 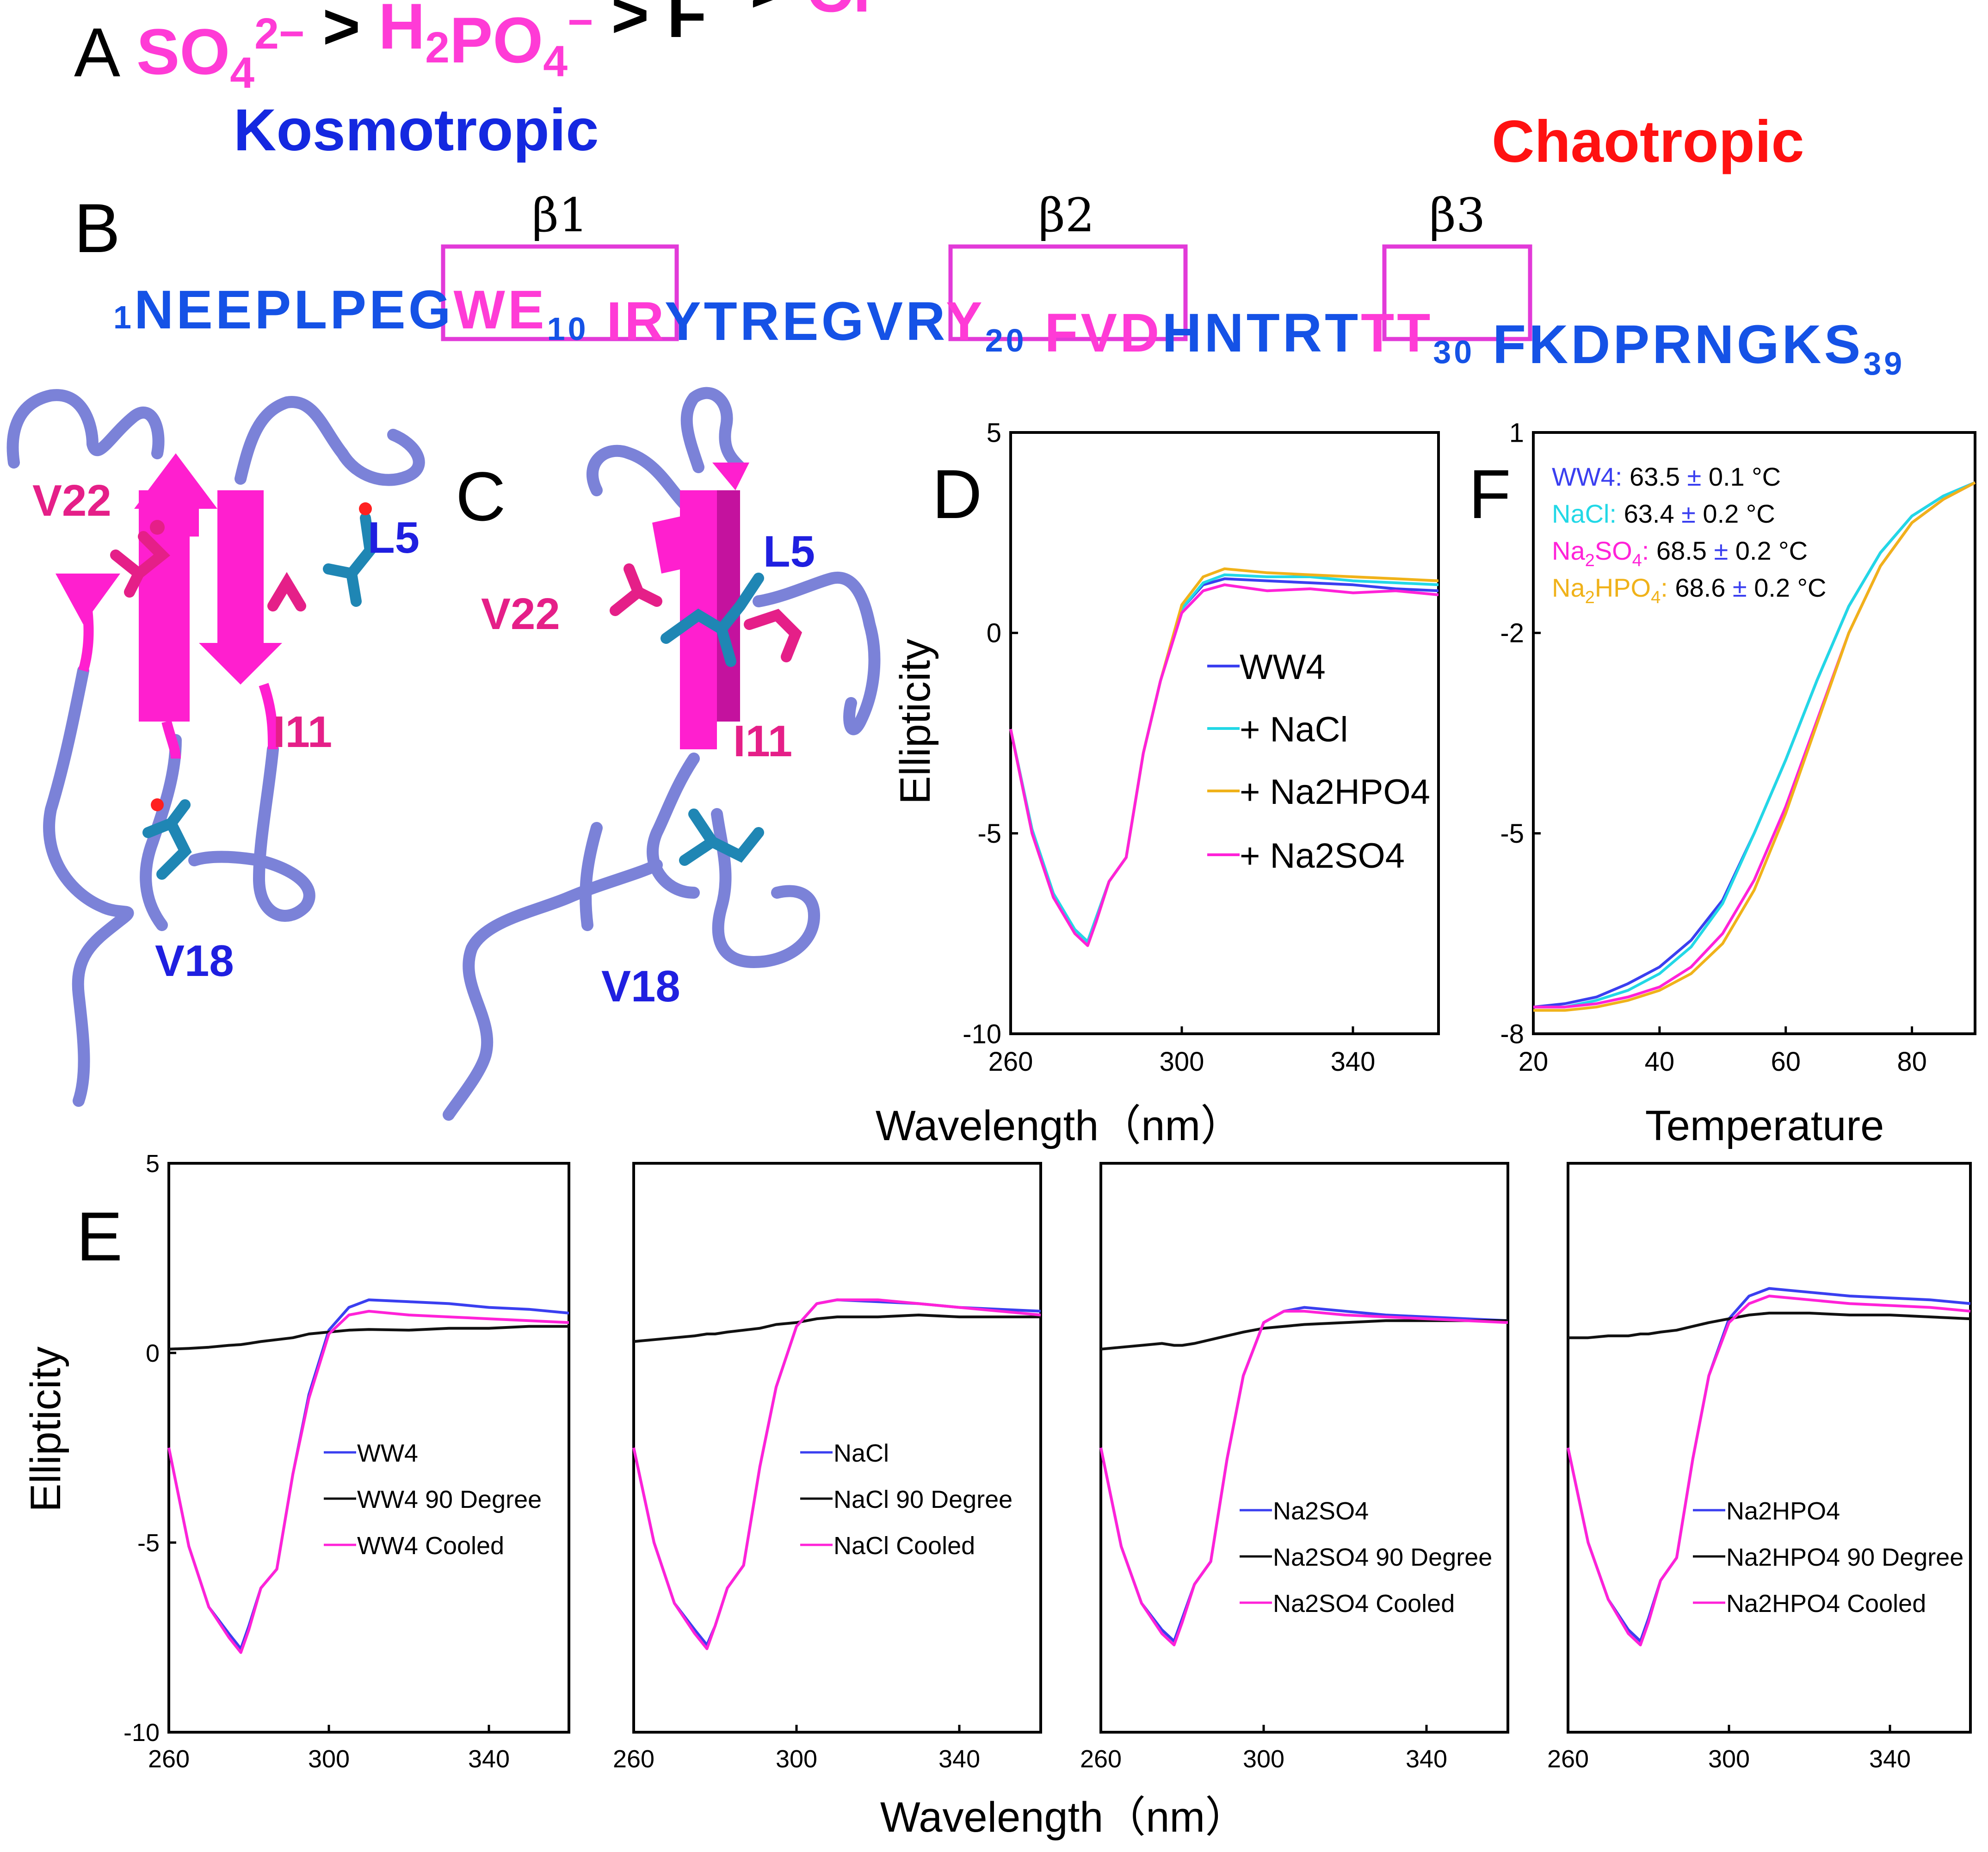 I want to click on legend-label: NaCl, so click(x=861, y=1453).